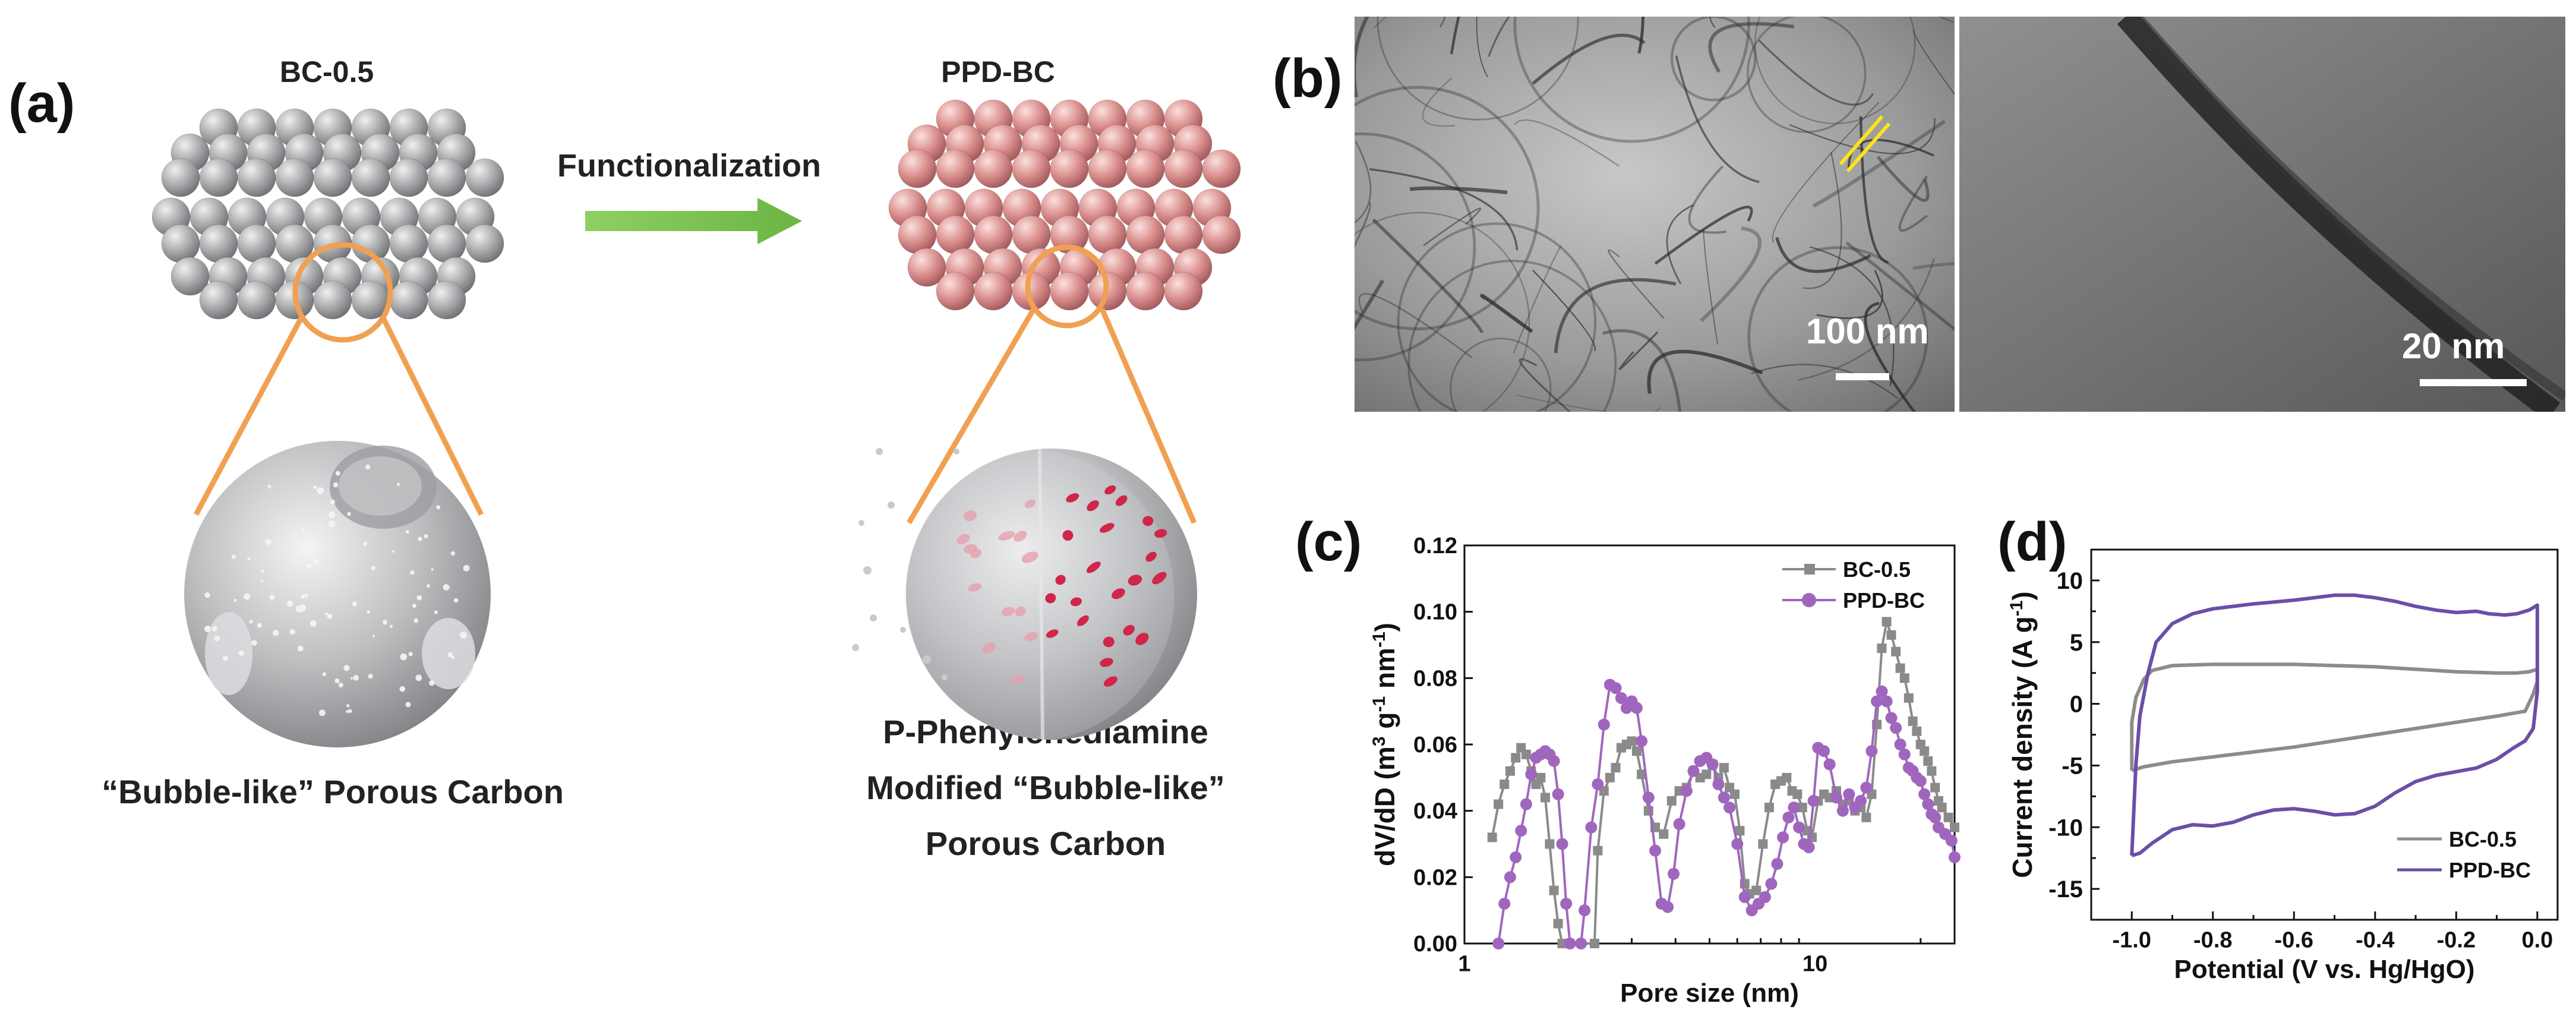 The image size is (2576, 1016). What do you see at coordinates (2065, 889) in the screenshot?
I see `y-tick-label: -15` at bounding box center [2065, 889].